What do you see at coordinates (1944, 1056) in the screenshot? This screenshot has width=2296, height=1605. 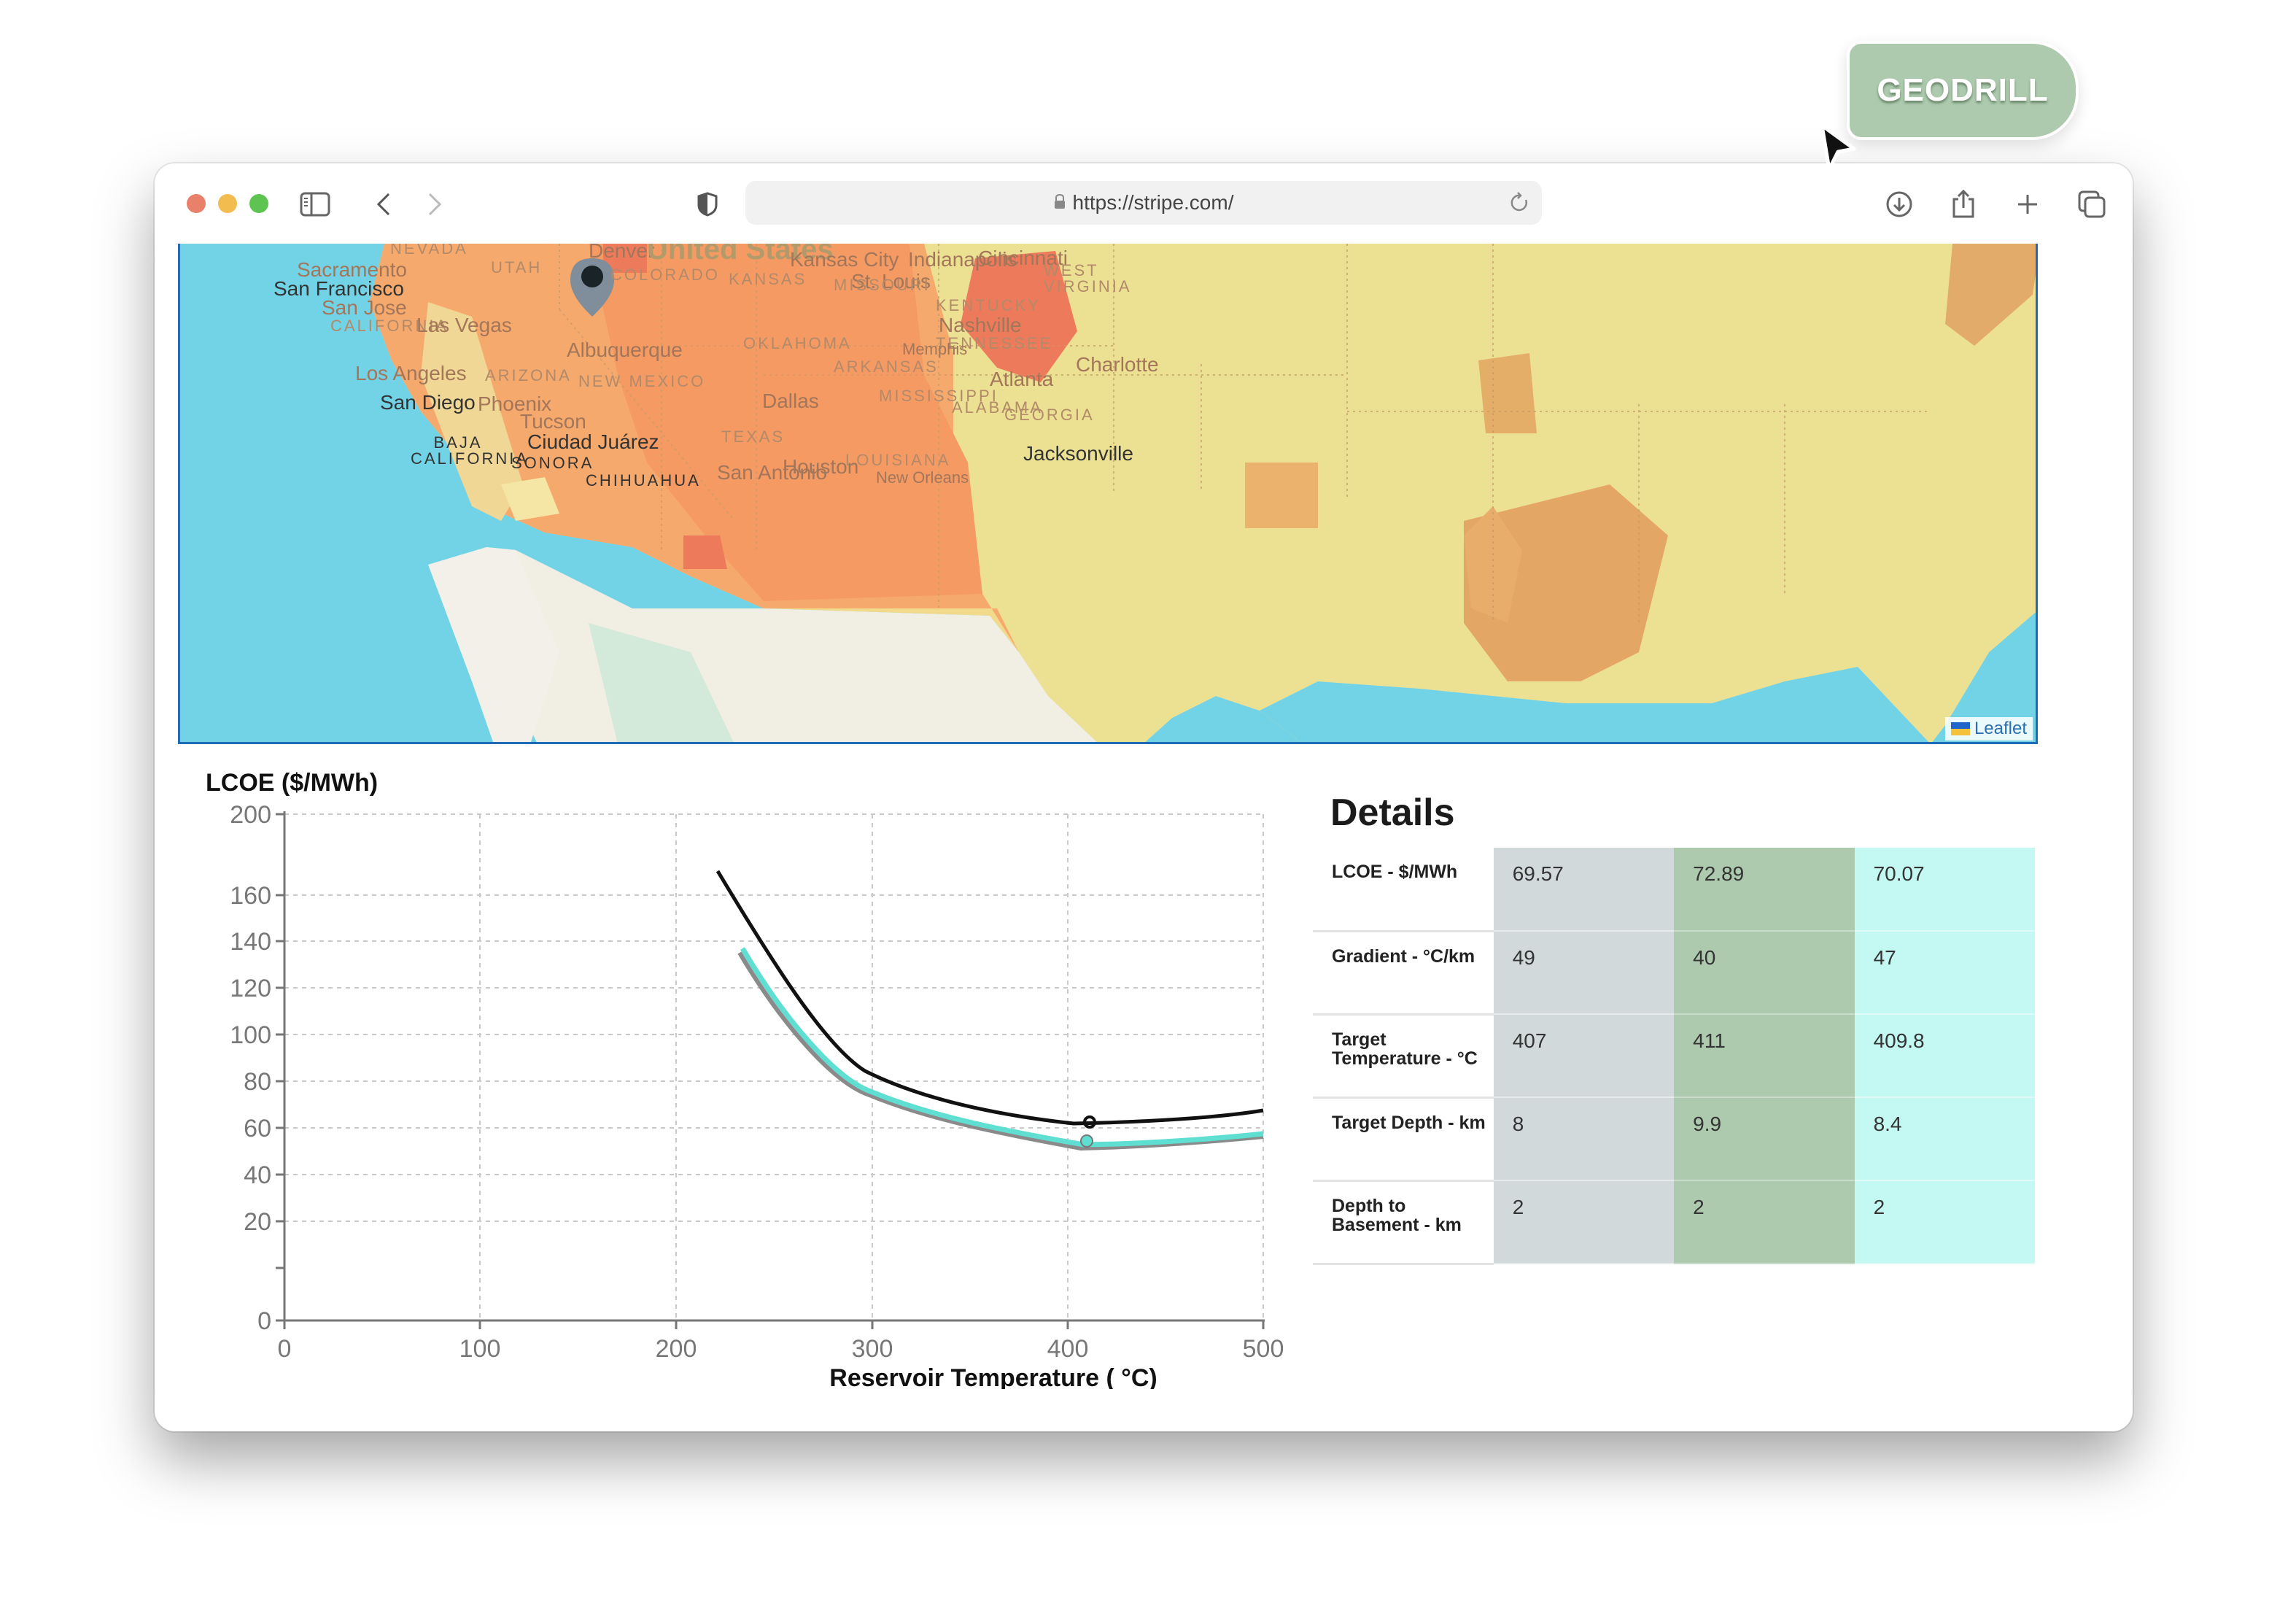 I see `cell-option-3: 409.8` at bounding box center [1944, 1056].